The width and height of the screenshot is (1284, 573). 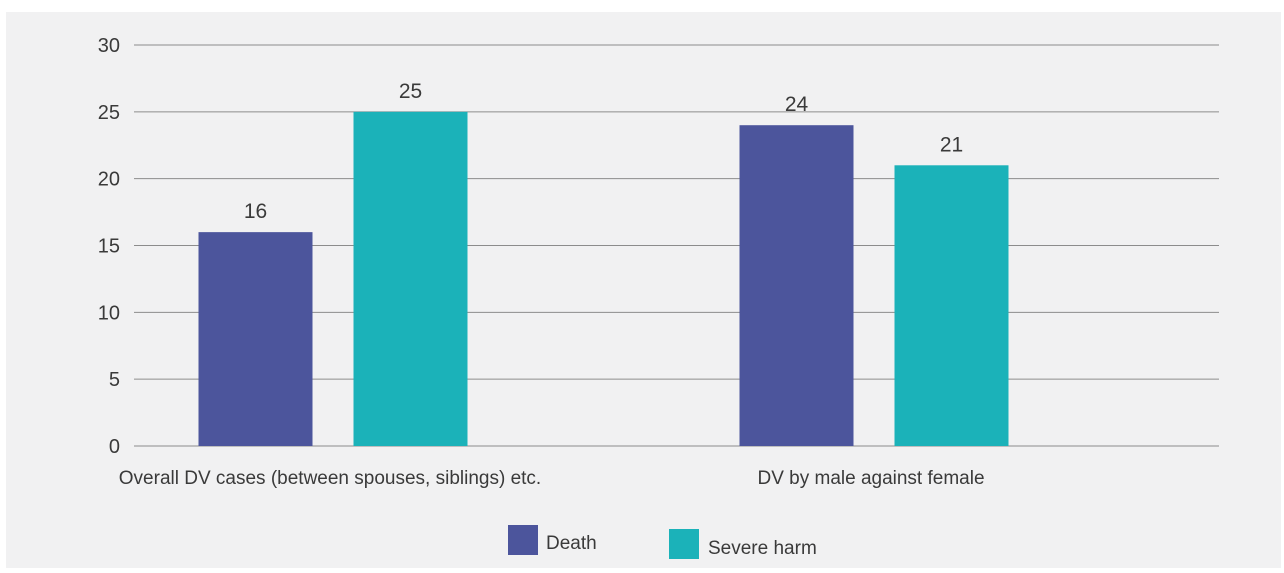 I want to click on y-tick-label: 0, so click(x=114, y=447).